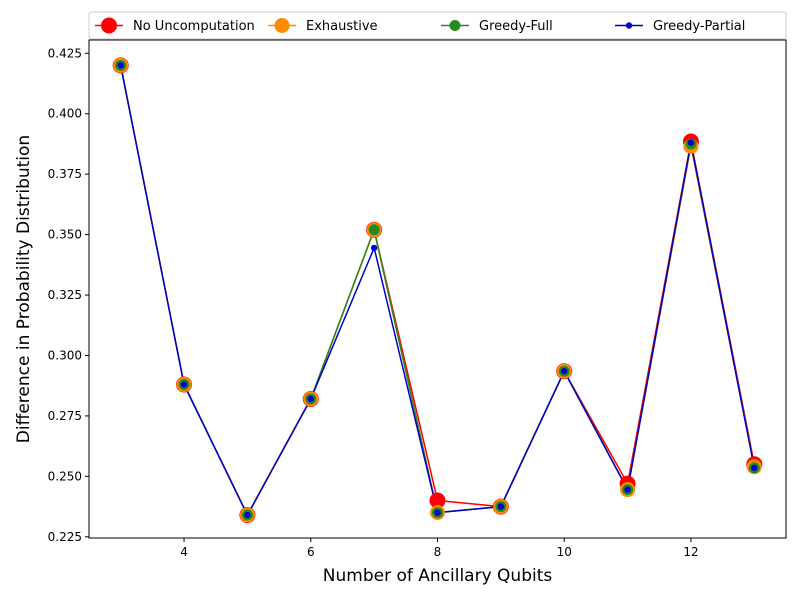 Image resolution: width=800 pixels, height=600 pixels. I want to click on legend-label: Greedy-Full, so click(516, 26).